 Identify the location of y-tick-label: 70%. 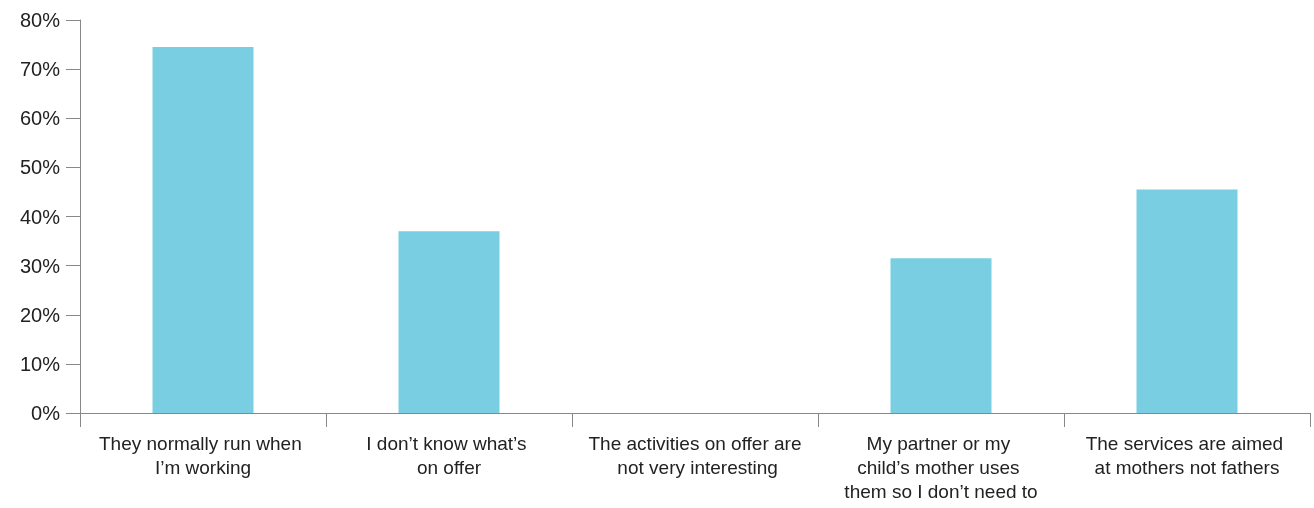
(40, 69).